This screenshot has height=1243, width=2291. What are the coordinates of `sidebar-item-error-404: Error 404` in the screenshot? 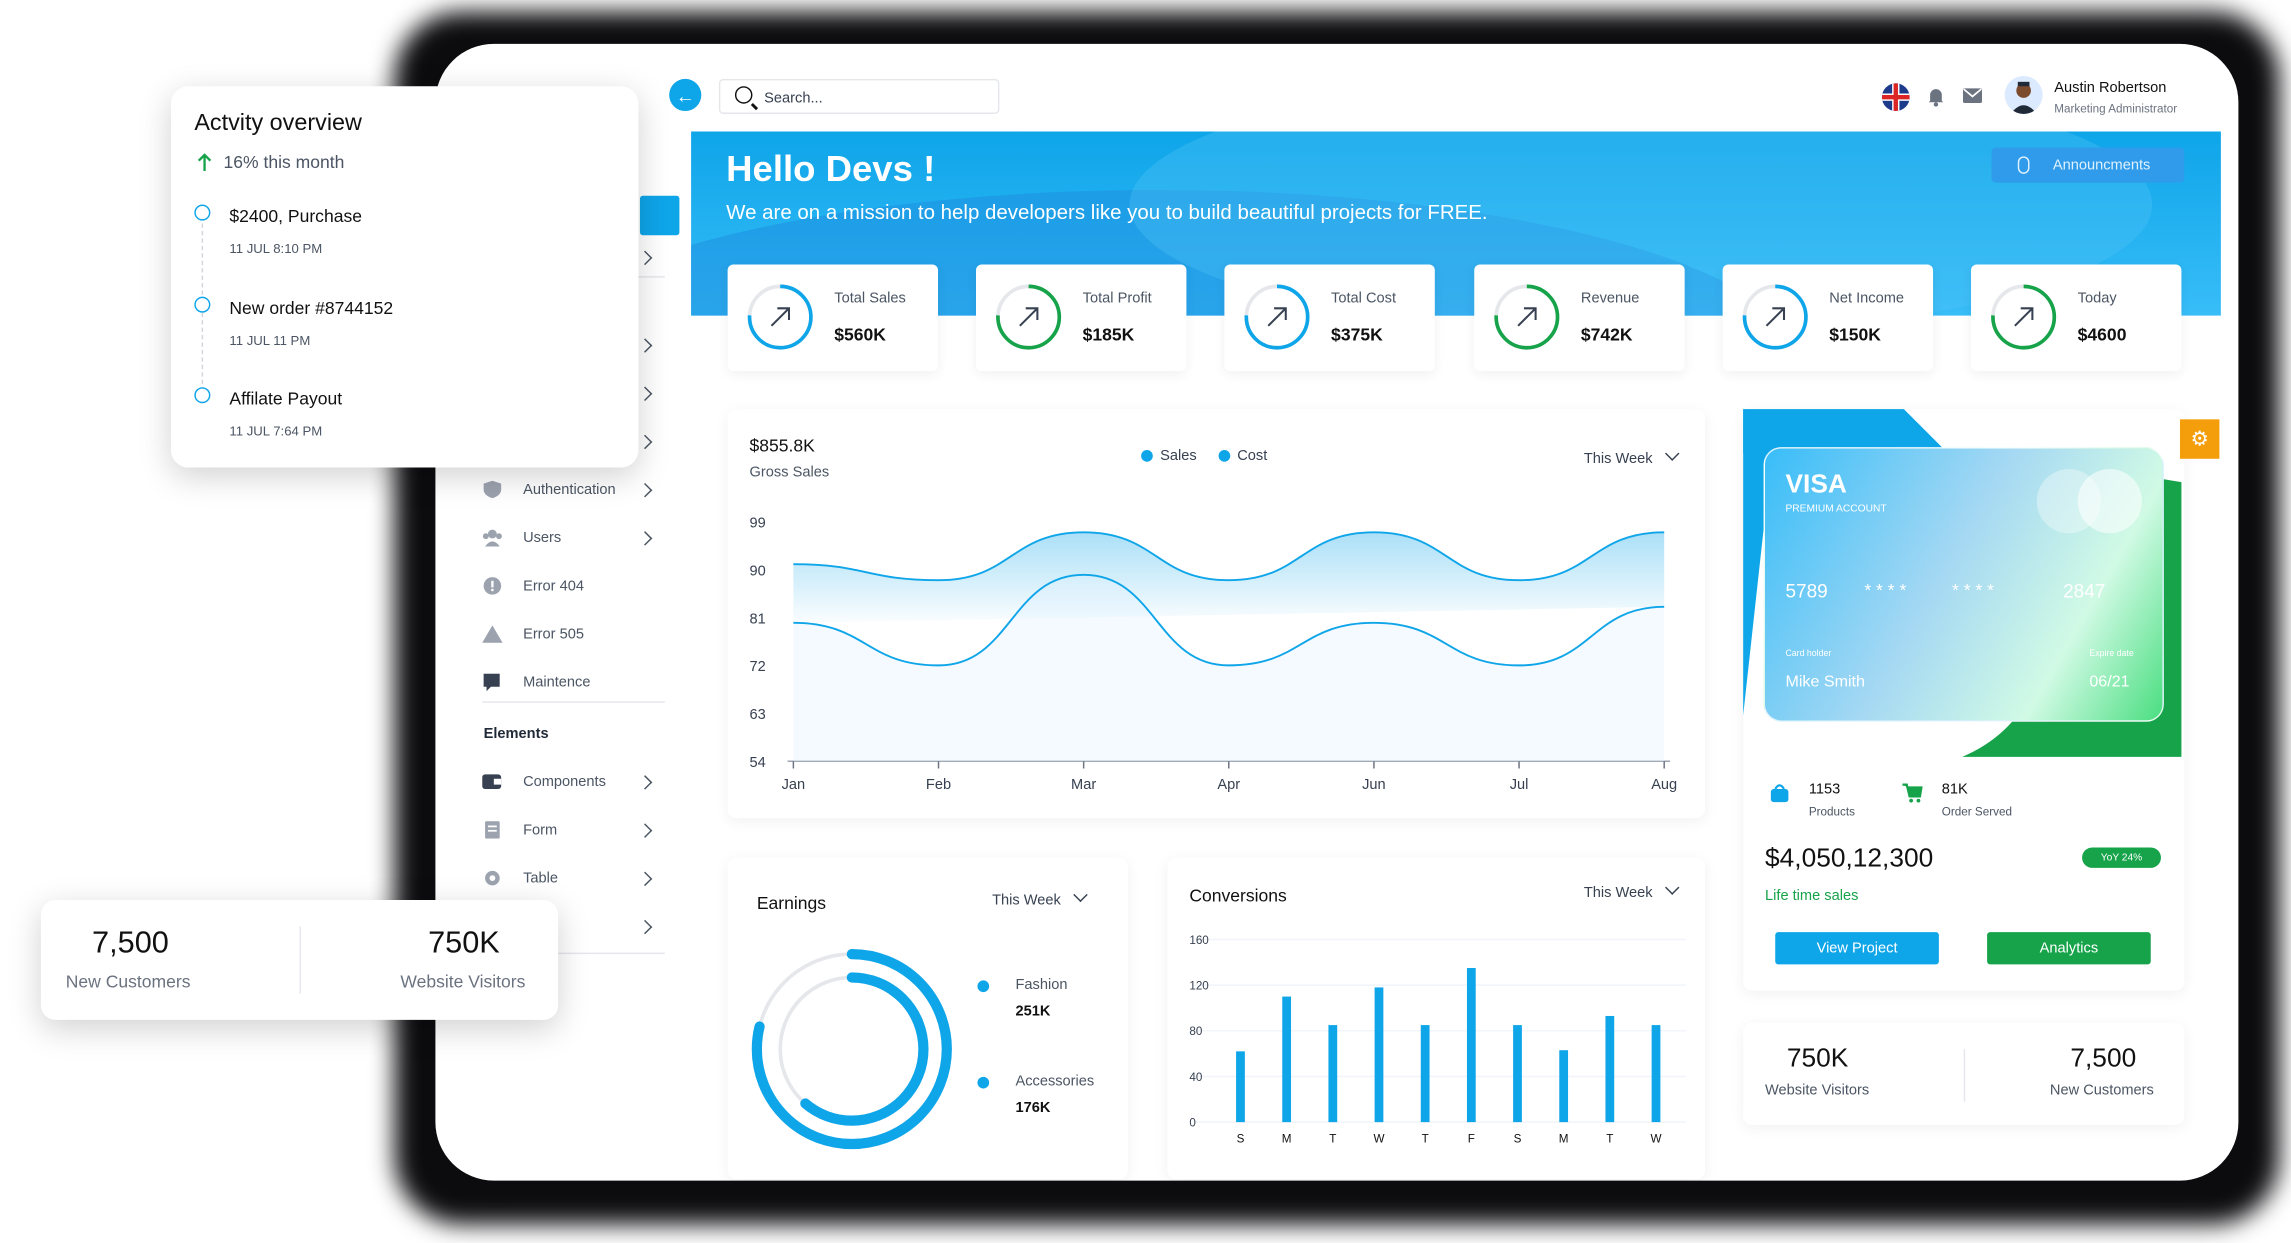 It's located at (533, 585).